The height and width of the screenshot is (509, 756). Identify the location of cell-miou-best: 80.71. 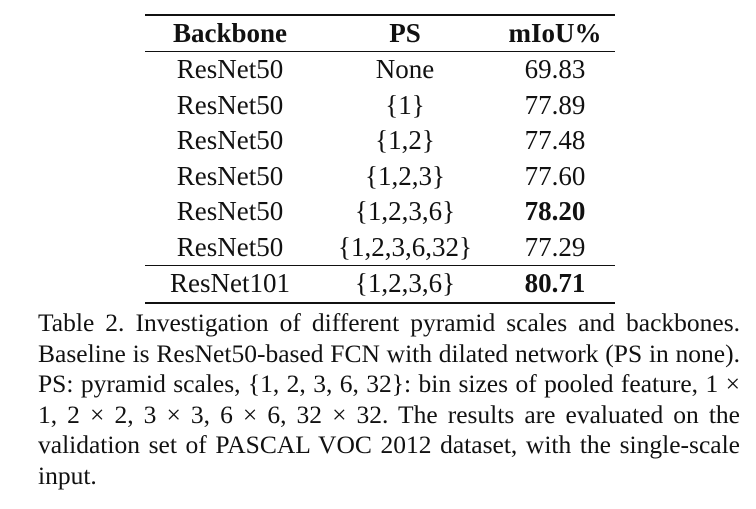
(555, 284).